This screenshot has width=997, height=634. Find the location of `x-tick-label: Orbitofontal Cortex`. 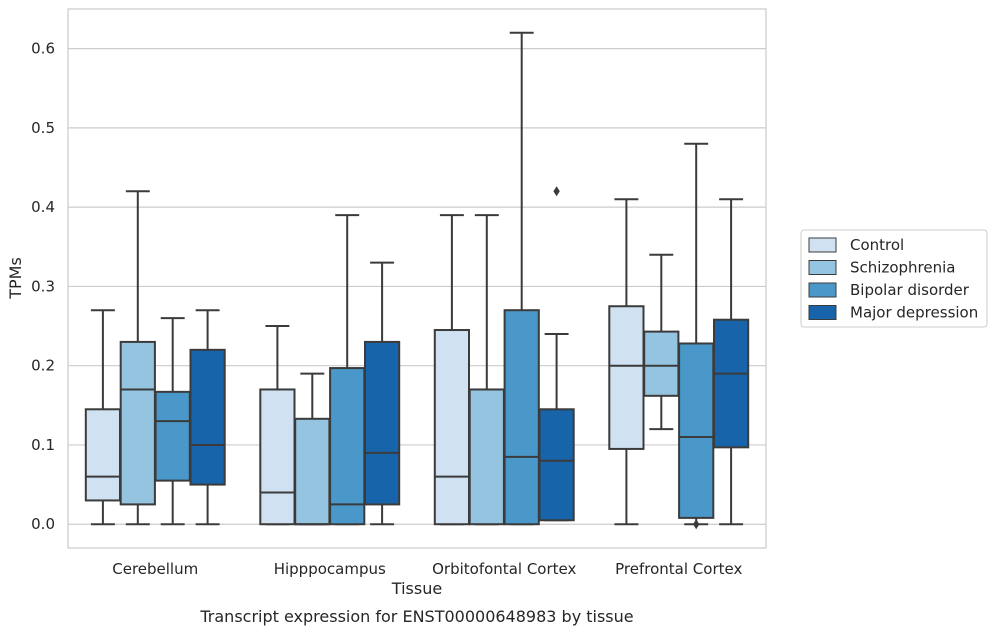

x-tick-label: Orbitofontal Cortex is located at coordinates (504, 569).